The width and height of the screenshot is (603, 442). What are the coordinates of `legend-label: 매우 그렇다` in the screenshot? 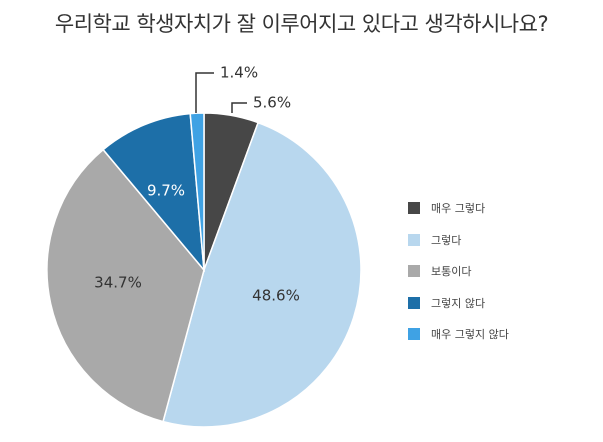 It's located at (458, 208).